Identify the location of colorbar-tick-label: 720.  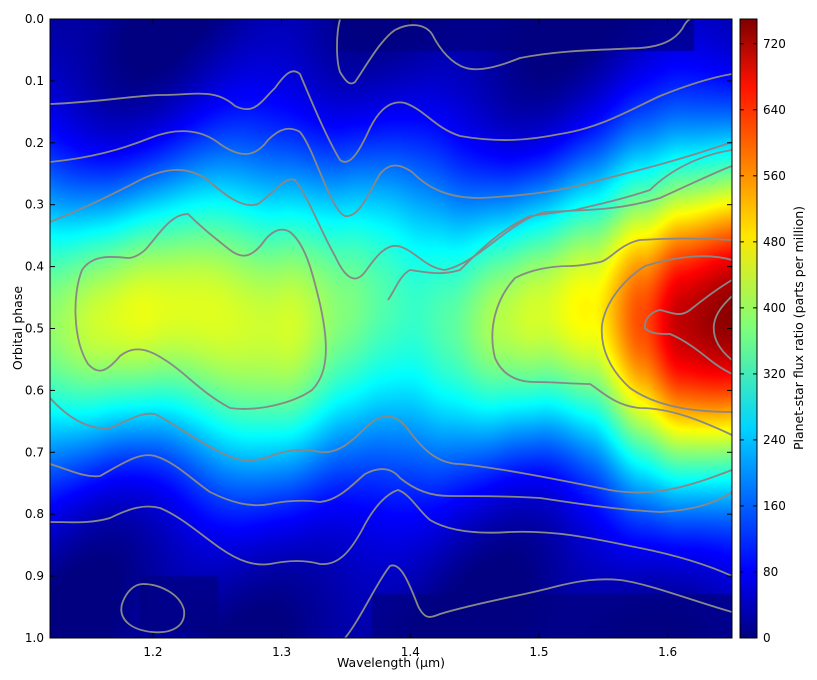
(774, 44).